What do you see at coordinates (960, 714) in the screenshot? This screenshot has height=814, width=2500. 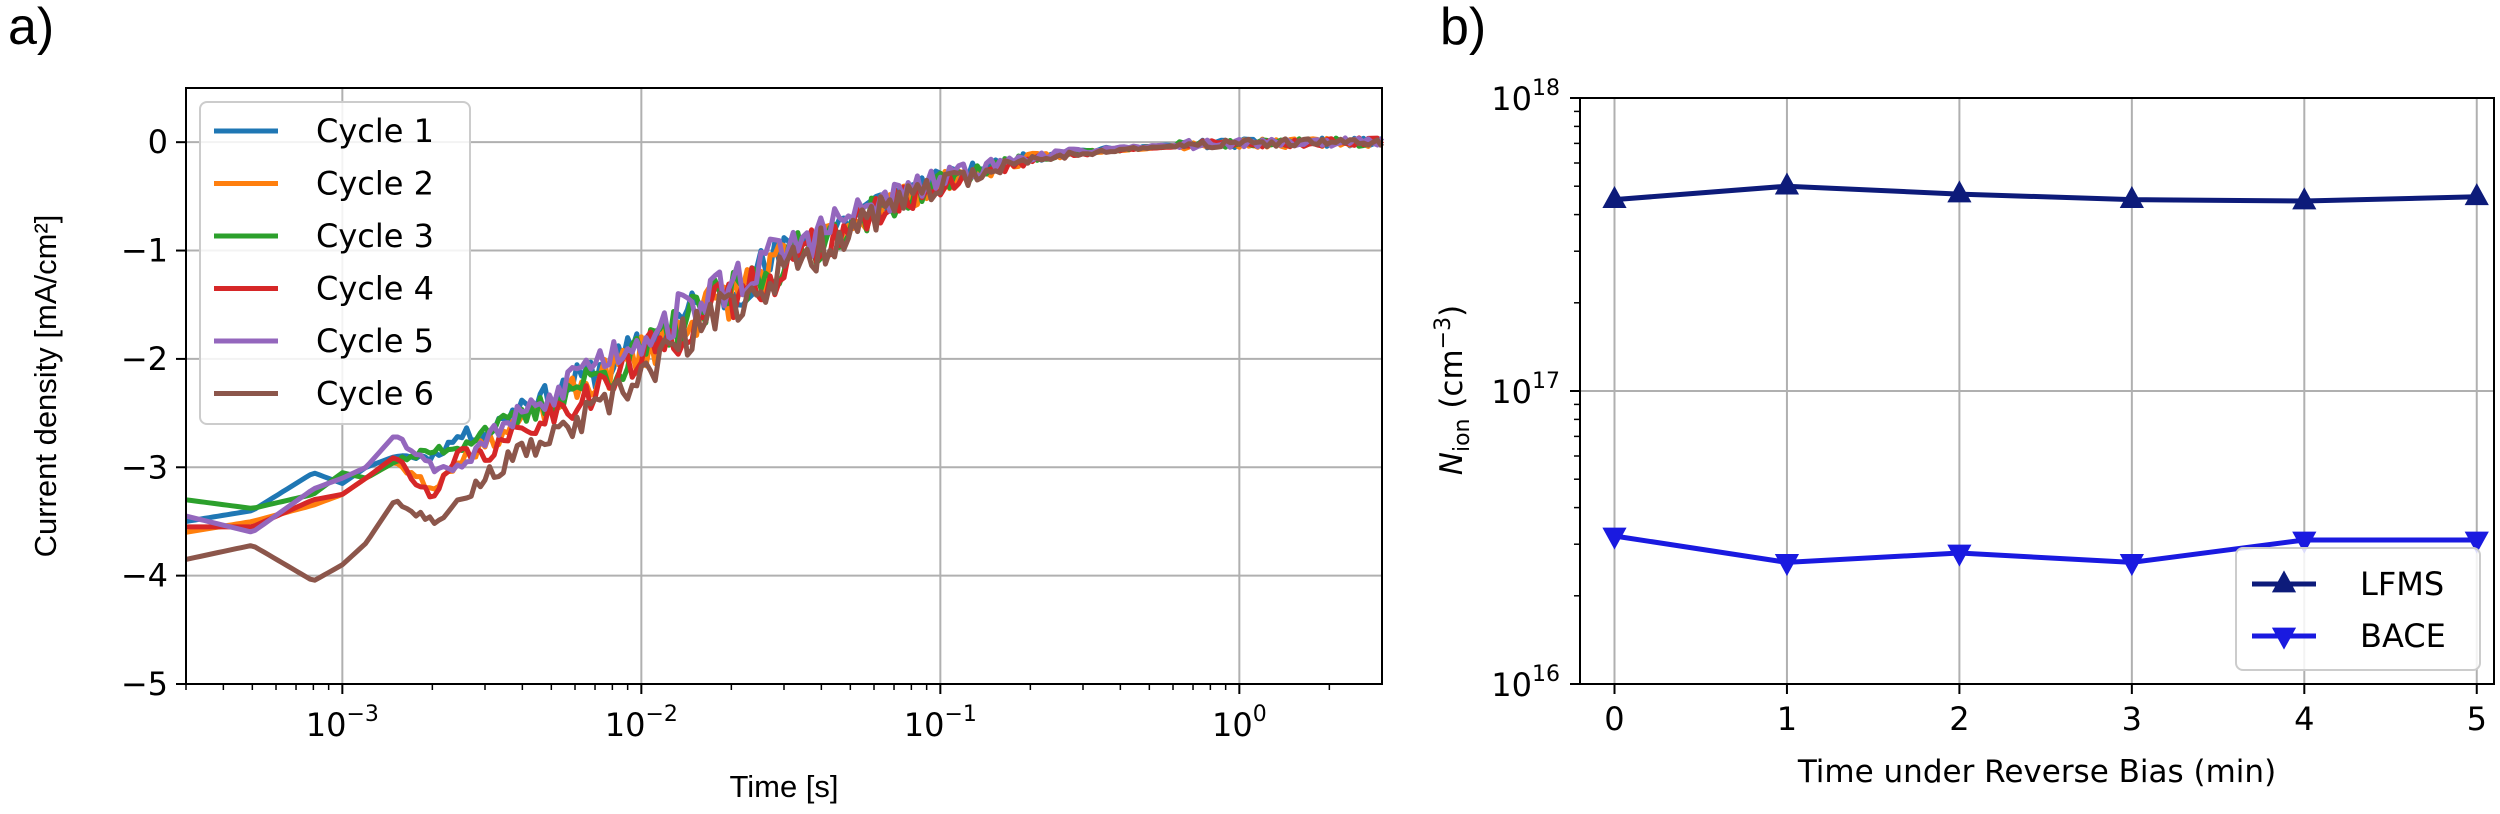 I see `x-tick-exp-a: −1` at bounding box center [960, 714].